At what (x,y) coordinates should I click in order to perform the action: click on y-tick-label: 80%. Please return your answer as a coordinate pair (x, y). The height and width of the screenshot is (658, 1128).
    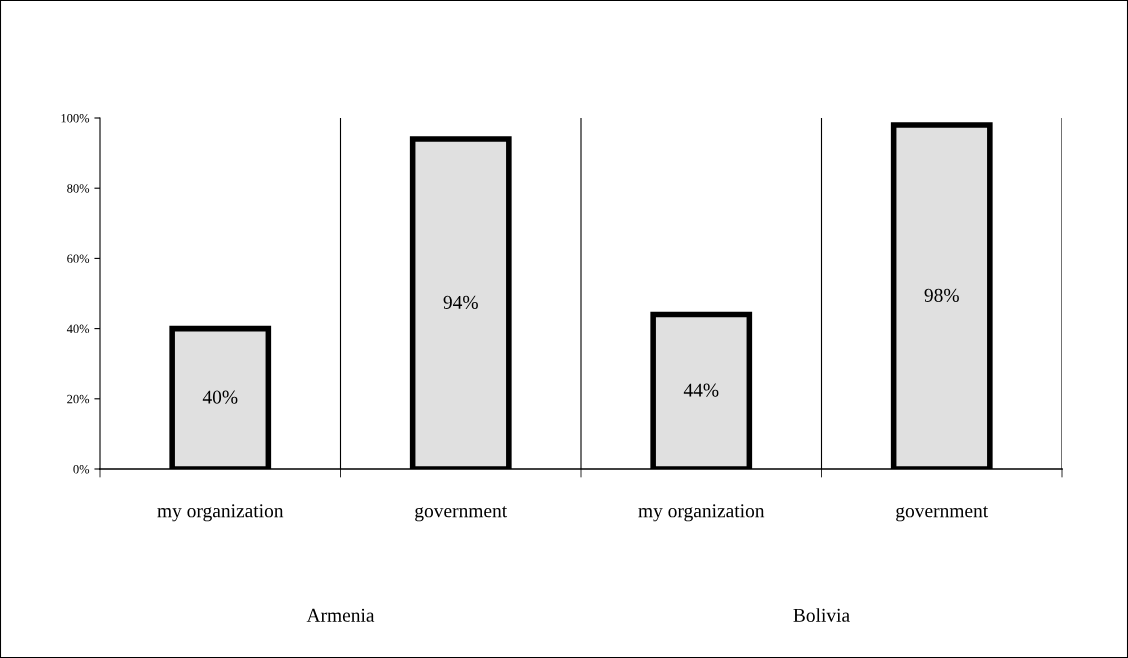
    Looking at the image, I should click on (78, 188).